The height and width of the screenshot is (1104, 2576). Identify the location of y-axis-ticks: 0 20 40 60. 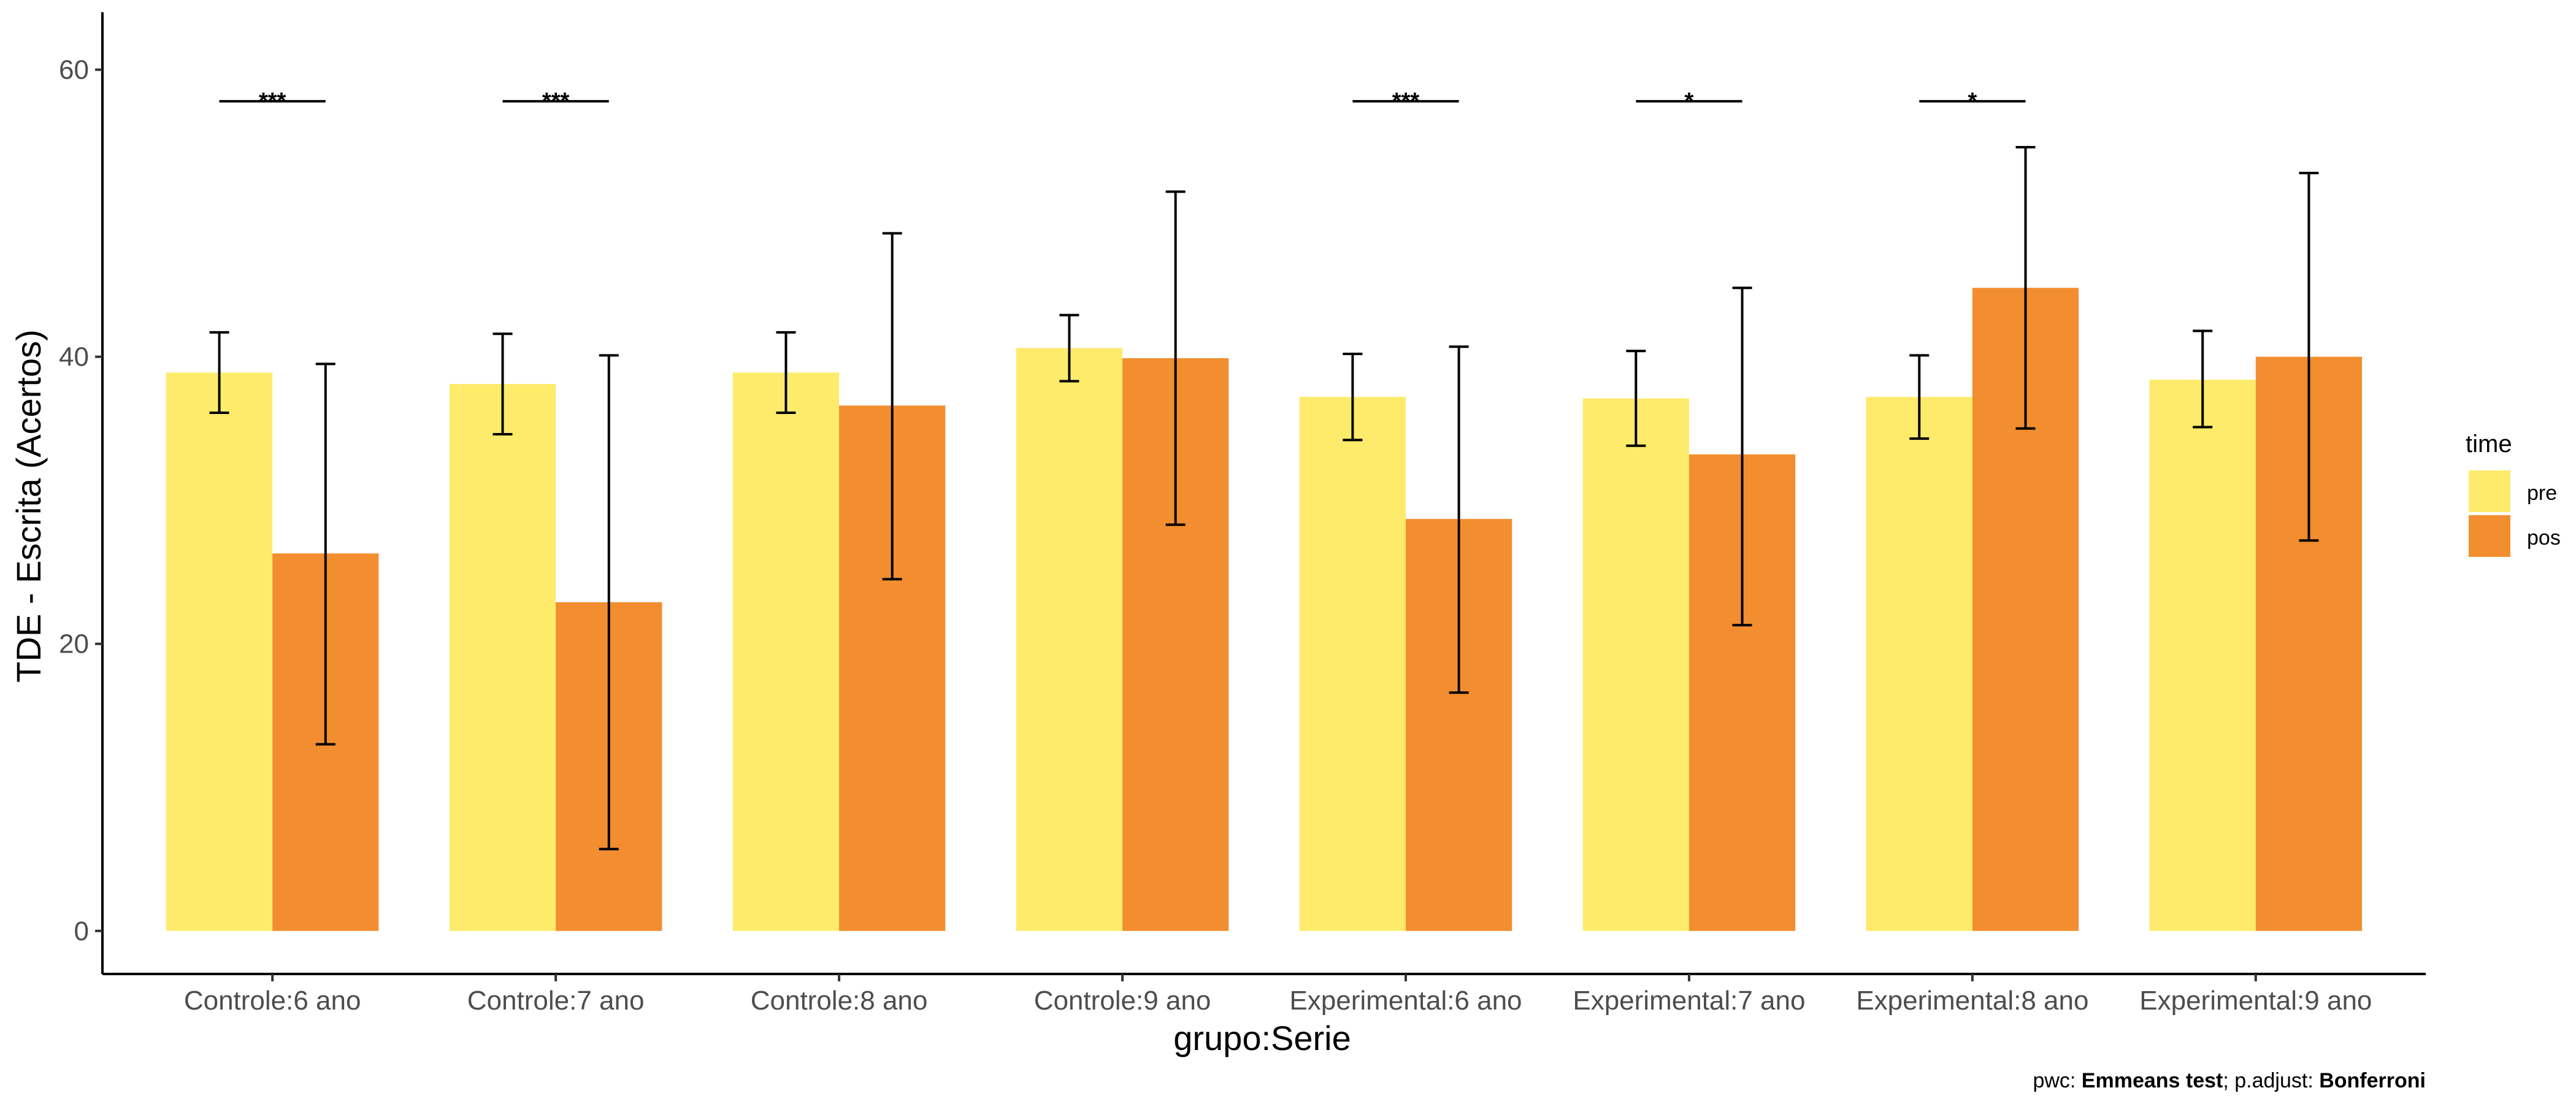
(80, 500).